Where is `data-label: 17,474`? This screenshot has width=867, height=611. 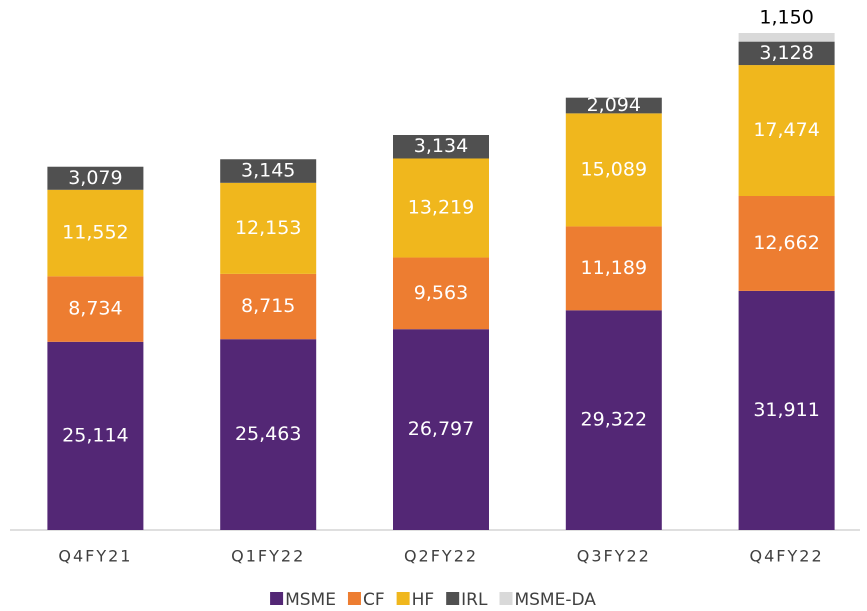 data-label: 17,474 is located at coordinates (786, 130).